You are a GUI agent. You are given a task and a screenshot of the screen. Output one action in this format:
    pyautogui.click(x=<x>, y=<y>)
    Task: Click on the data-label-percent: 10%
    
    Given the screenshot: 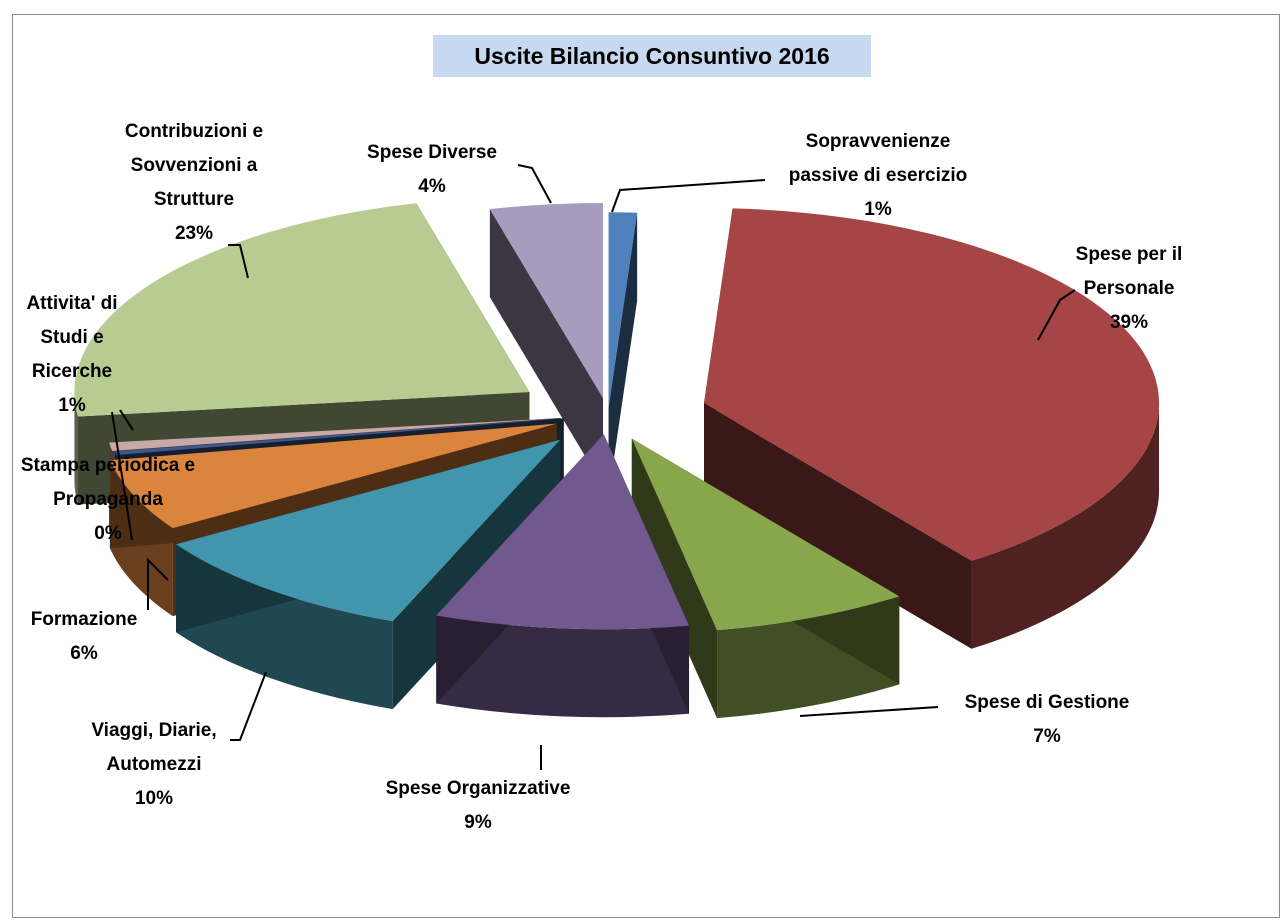 What is the action you would take?
    pyautogui.click(x=154, y=798)
    